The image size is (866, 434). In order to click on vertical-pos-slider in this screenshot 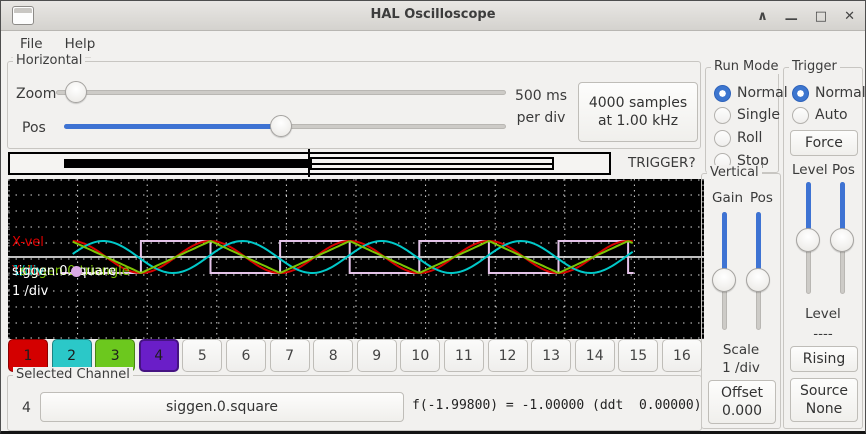, I will do `click(758, 271)`.